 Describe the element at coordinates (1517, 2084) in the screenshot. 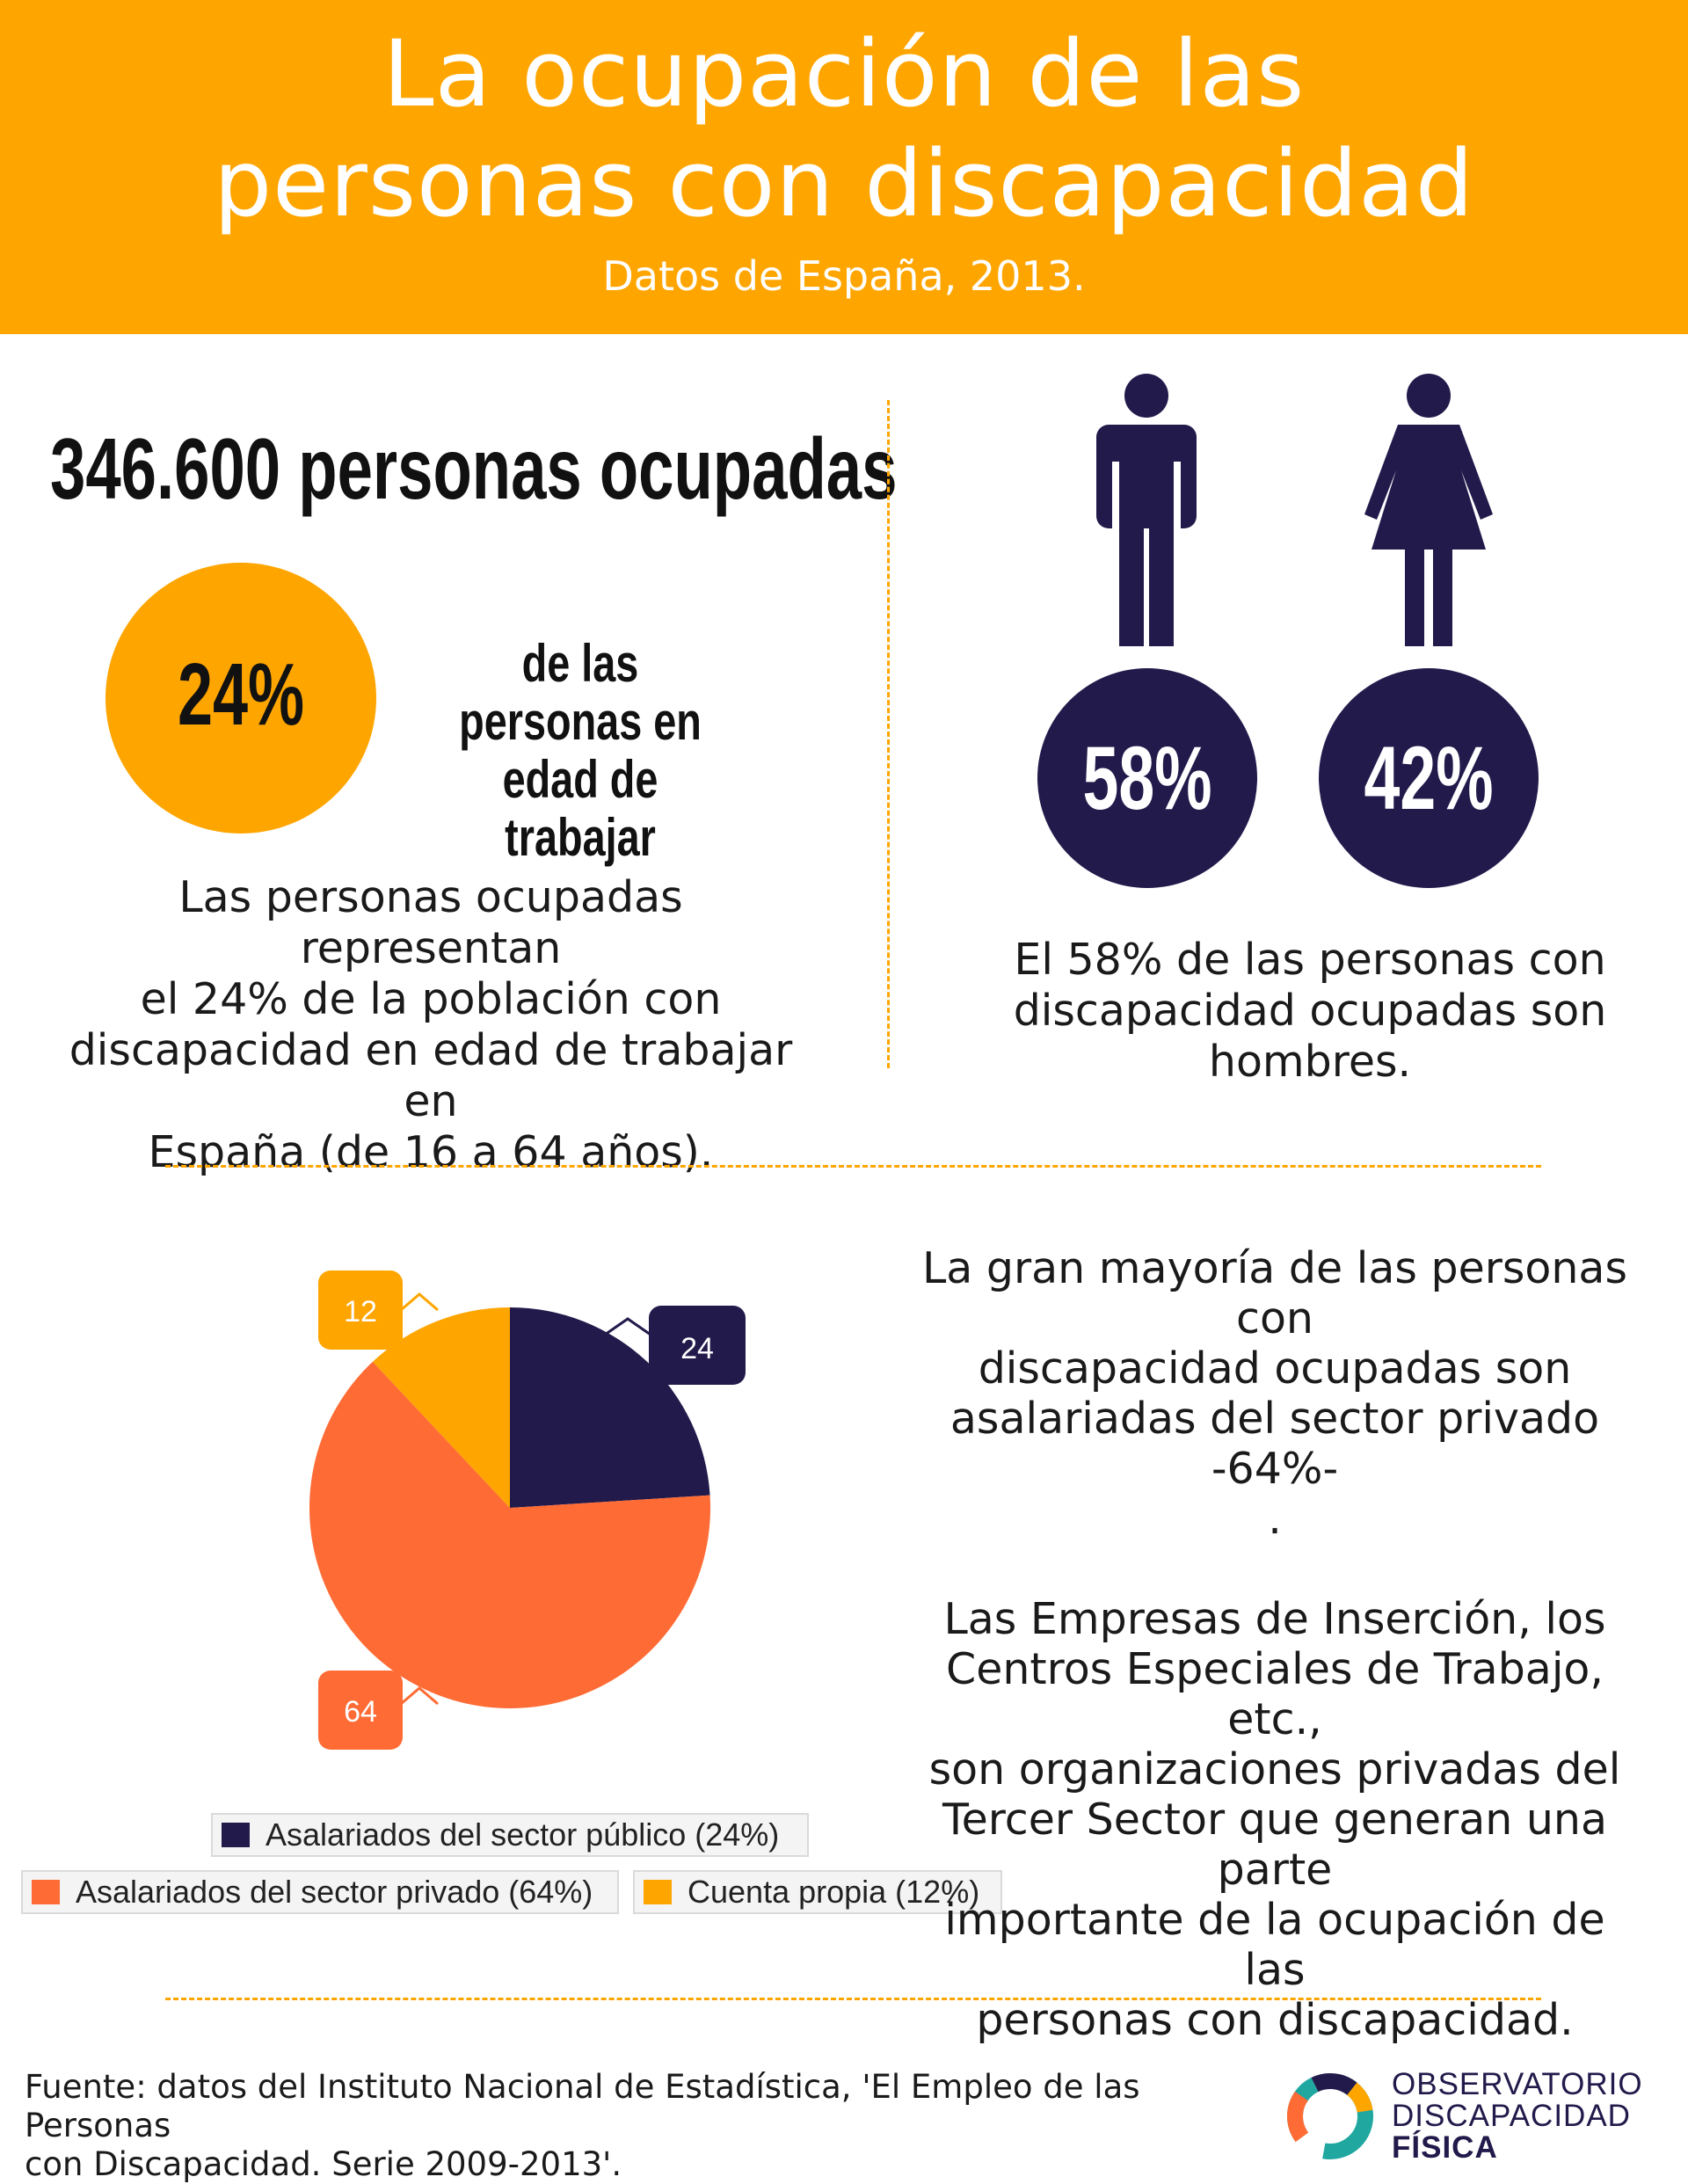

I see `logo-line-1: OBSERVATORIO` at that location.